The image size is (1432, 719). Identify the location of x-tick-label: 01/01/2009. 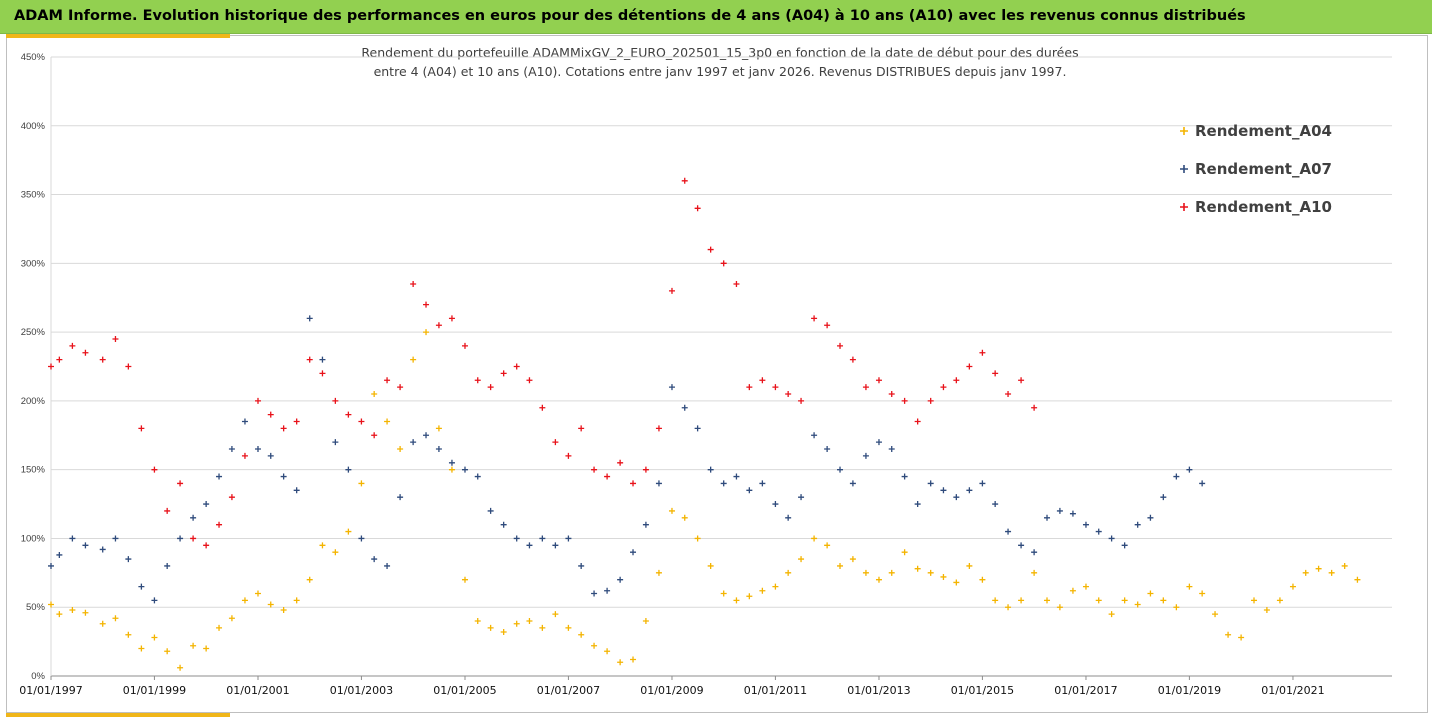
(671, 690).